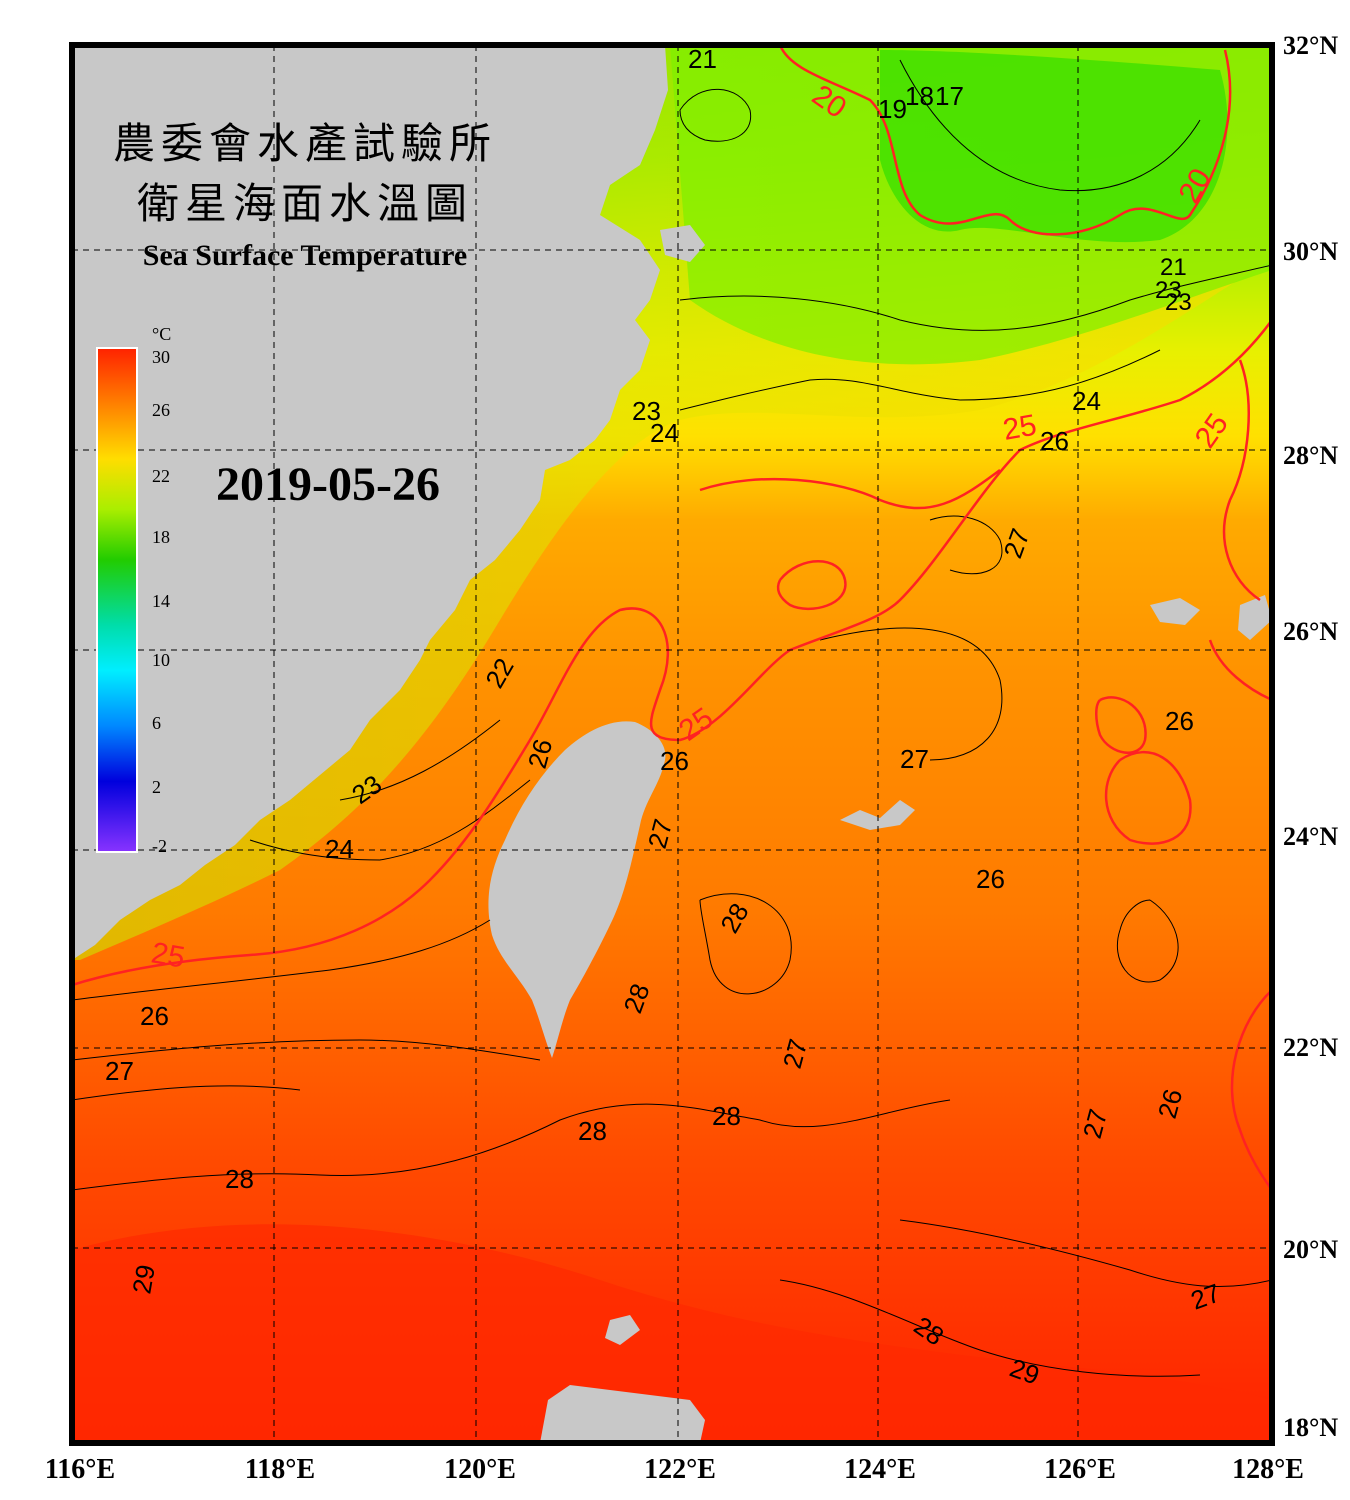 This screenshot has height=1500, width=1350. What do you see at coordinates (305, 144) in the screenshot?
I see `title-chinese-line1: 農委會水產試驗所` at bounding box center [305, 144].